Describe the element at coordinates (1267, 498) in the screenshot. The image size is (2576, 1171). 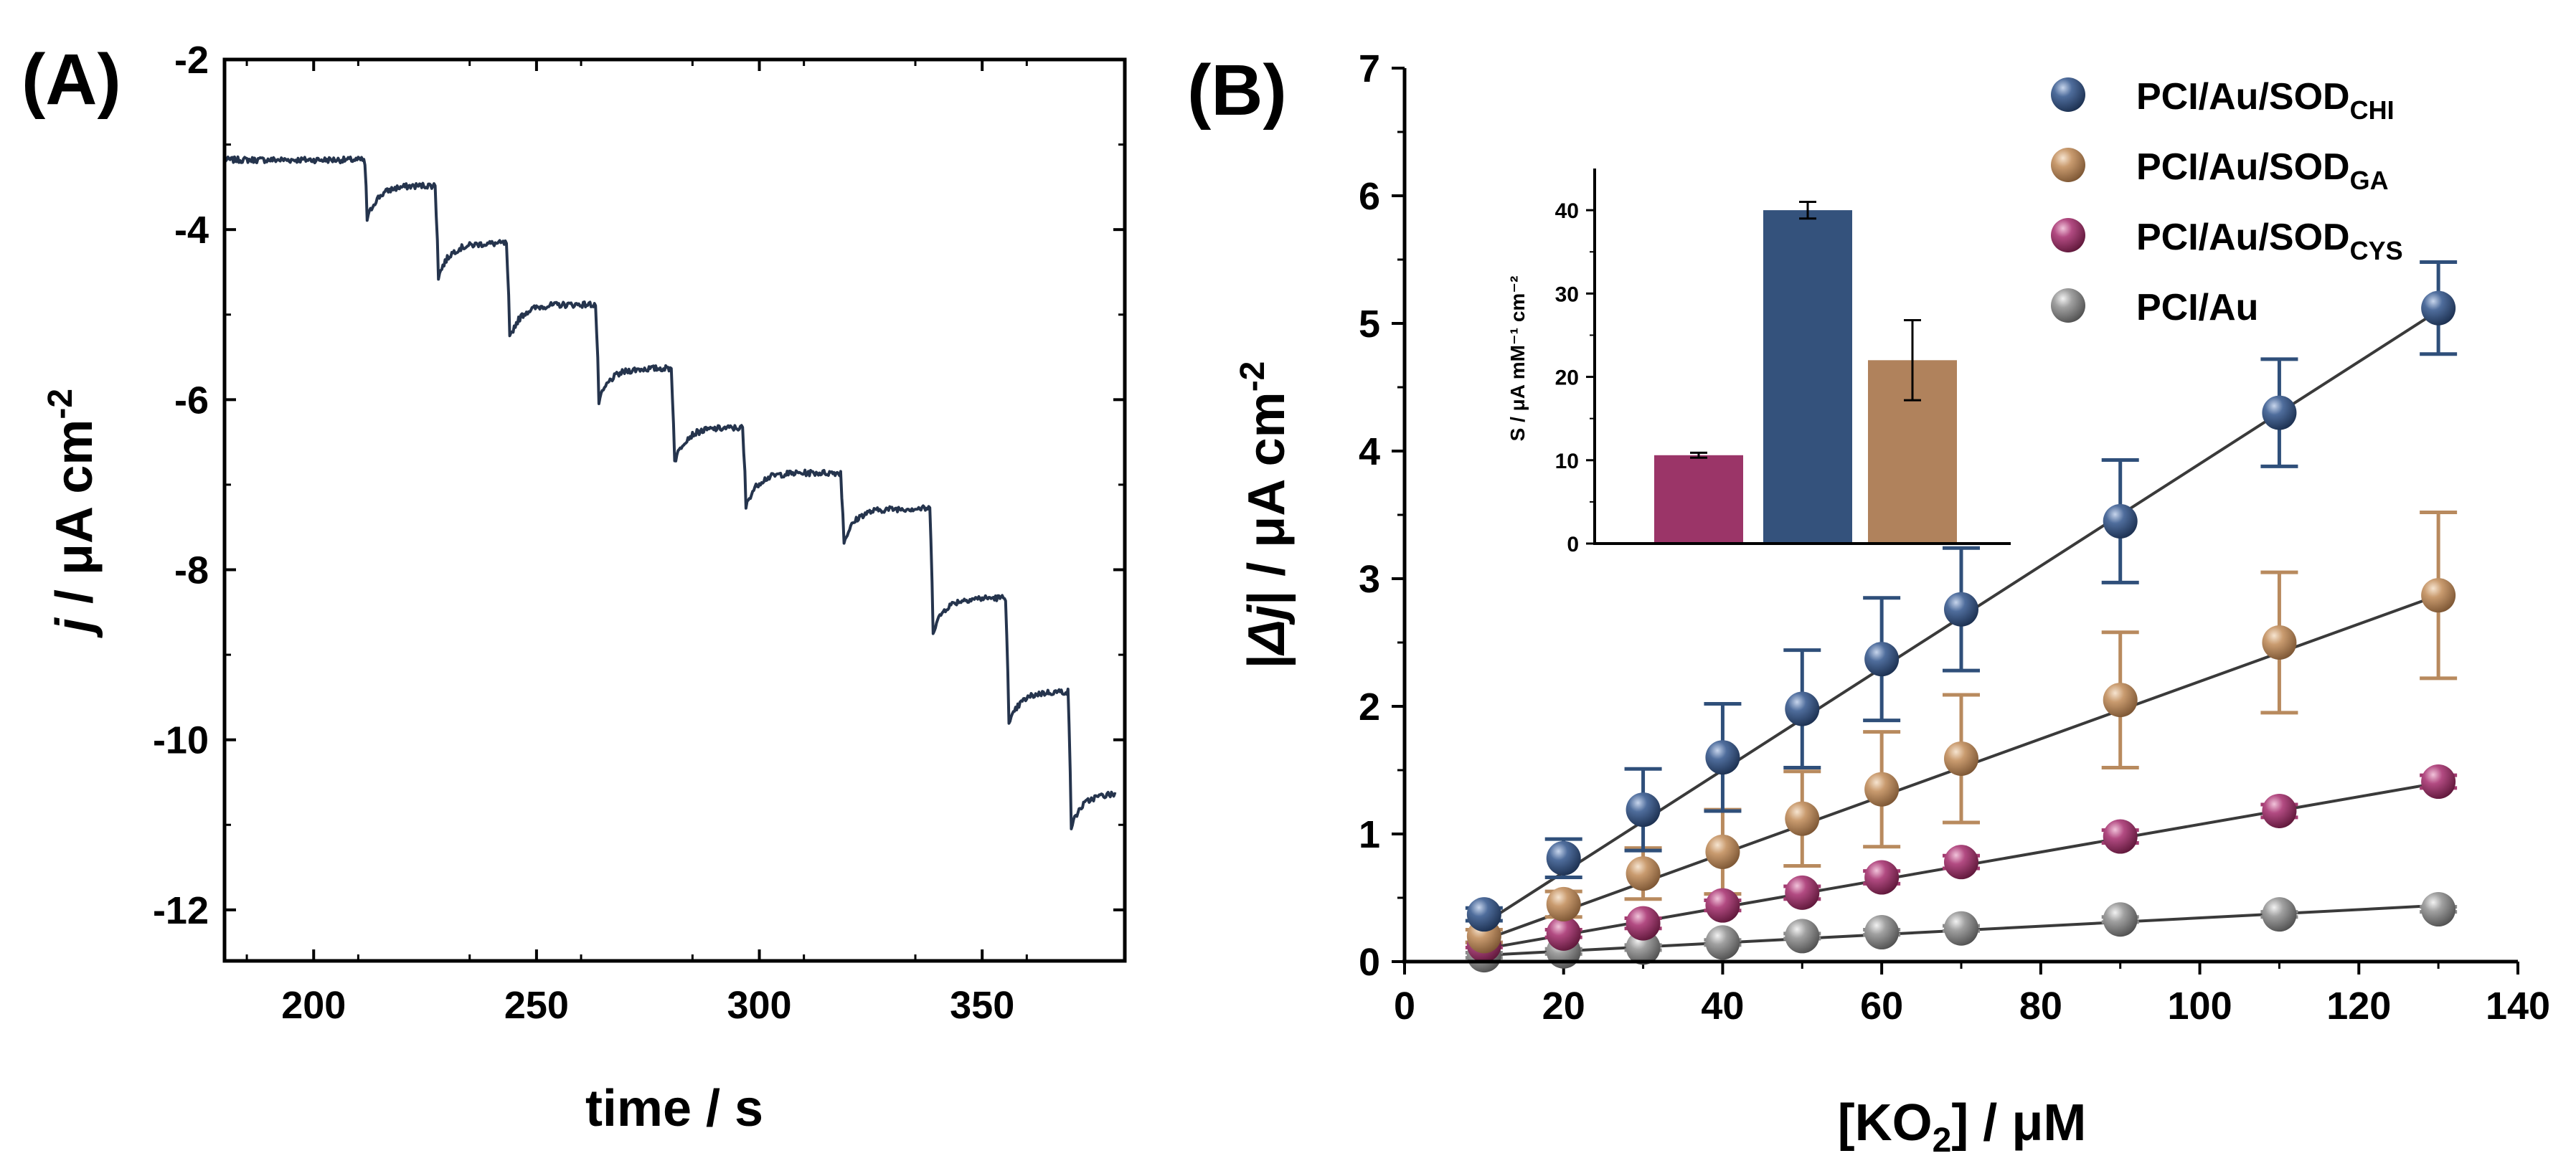
I see `panel-b-y-axis-unit: | / μA cm` at that location.